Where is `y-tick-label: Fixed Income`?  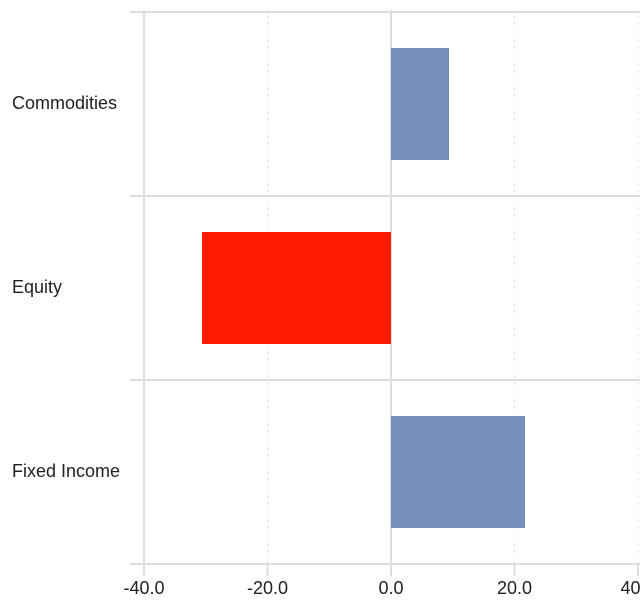
y-tick-label: Fixed Income is located at coordinates (66, 471).